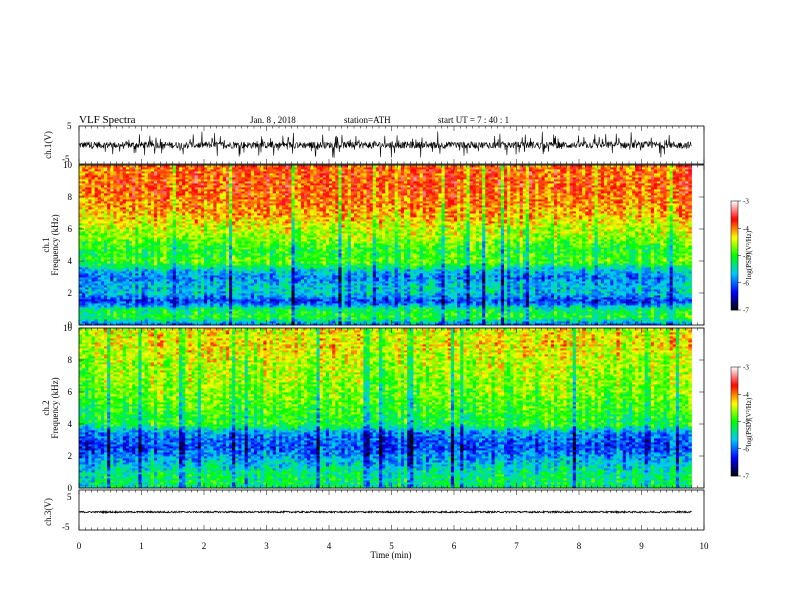  I want to click on ch1-ylabel: ch.1(V), so click(48, 145).